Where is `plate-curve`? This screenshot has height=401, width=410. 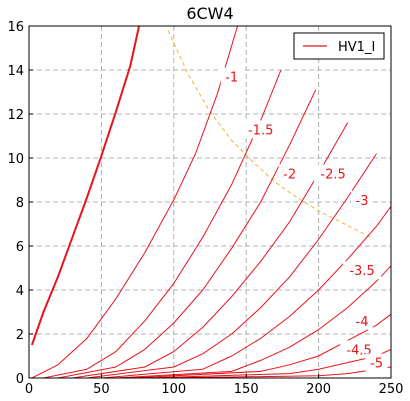 plate-curve is located at coordinates (260, 345).